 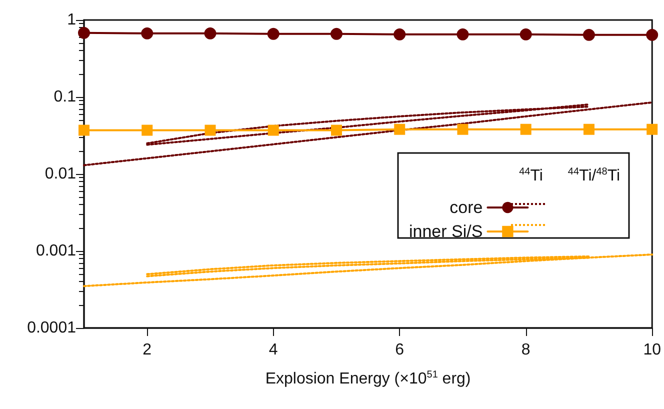 I want to click on x-tick-label: 4, so click(x=273, y=350).